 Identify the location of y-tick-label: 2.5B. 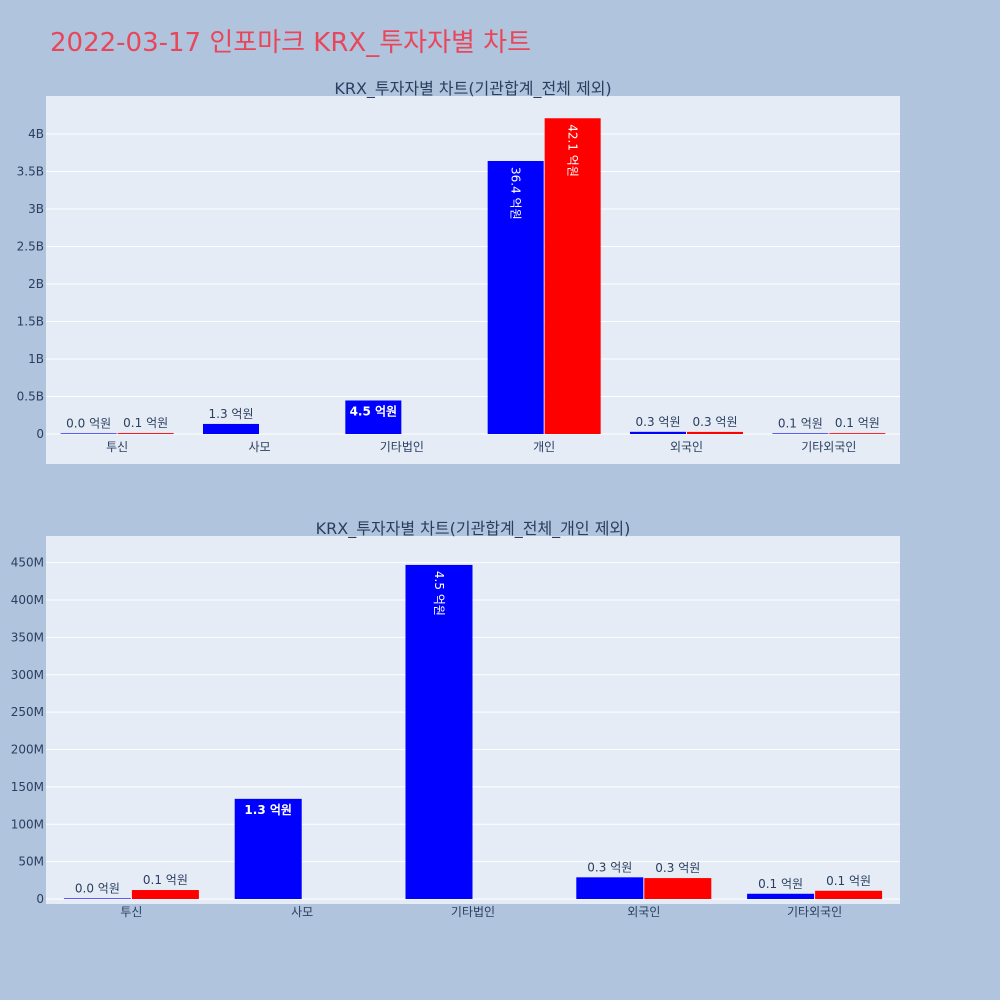
(30, 247).